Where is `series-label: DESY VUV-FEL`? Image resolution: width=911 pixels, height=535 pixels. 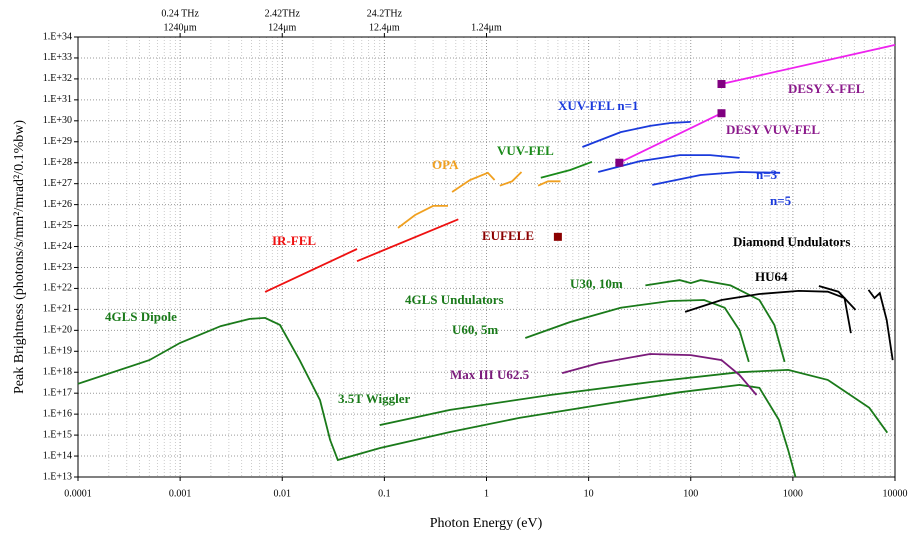
series-label: DESY VUV-FEL is located at coordinates (773, 129).